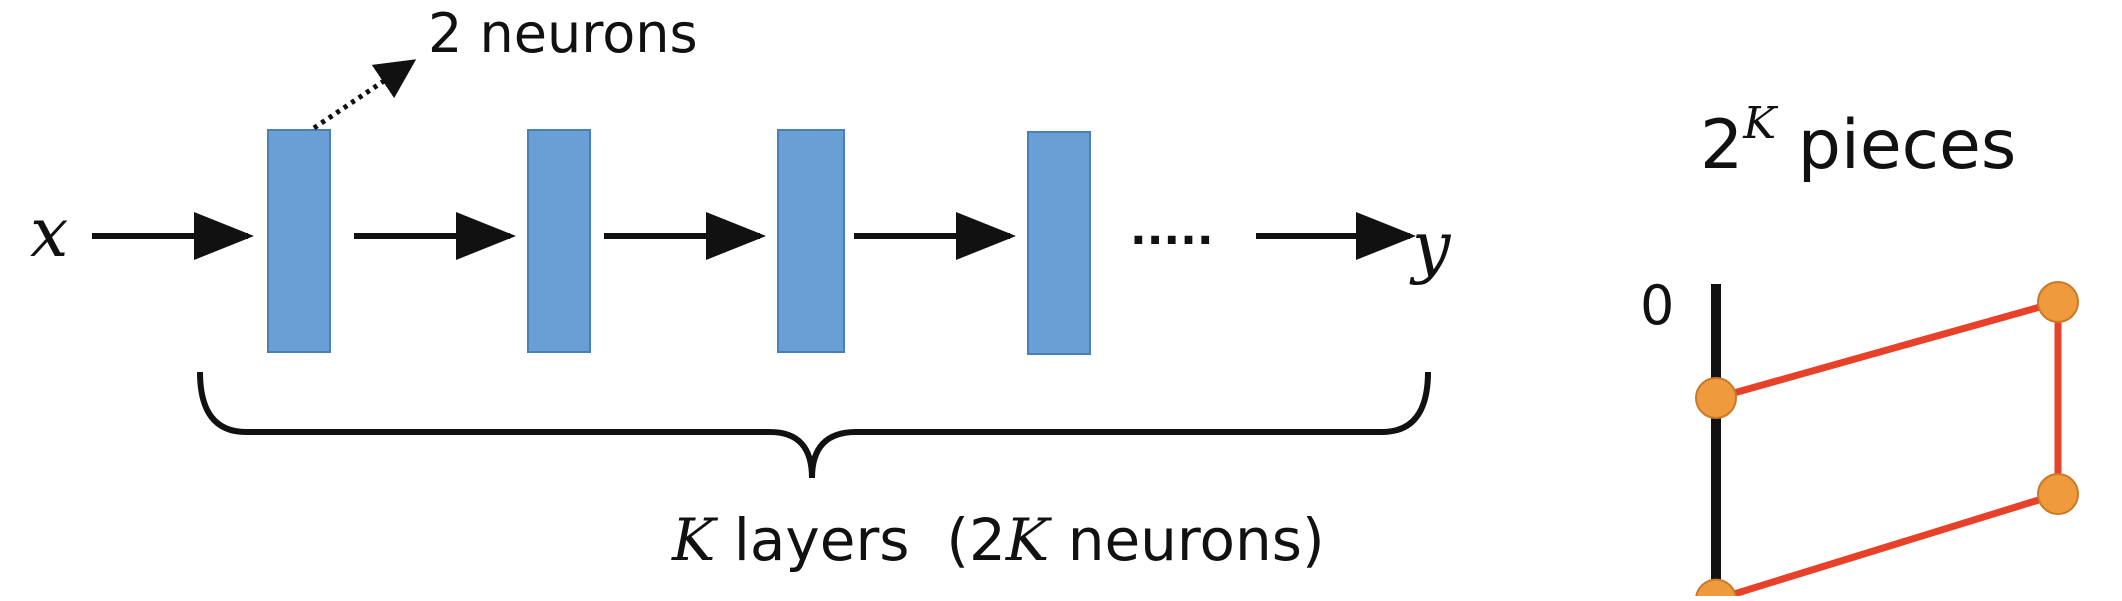 The height and width of the screenshot is (601, 2122). What do you see at coordinates (49, 233) in the screenshot?
I see `input-variable-x: x` at bounding box center [49, 233].